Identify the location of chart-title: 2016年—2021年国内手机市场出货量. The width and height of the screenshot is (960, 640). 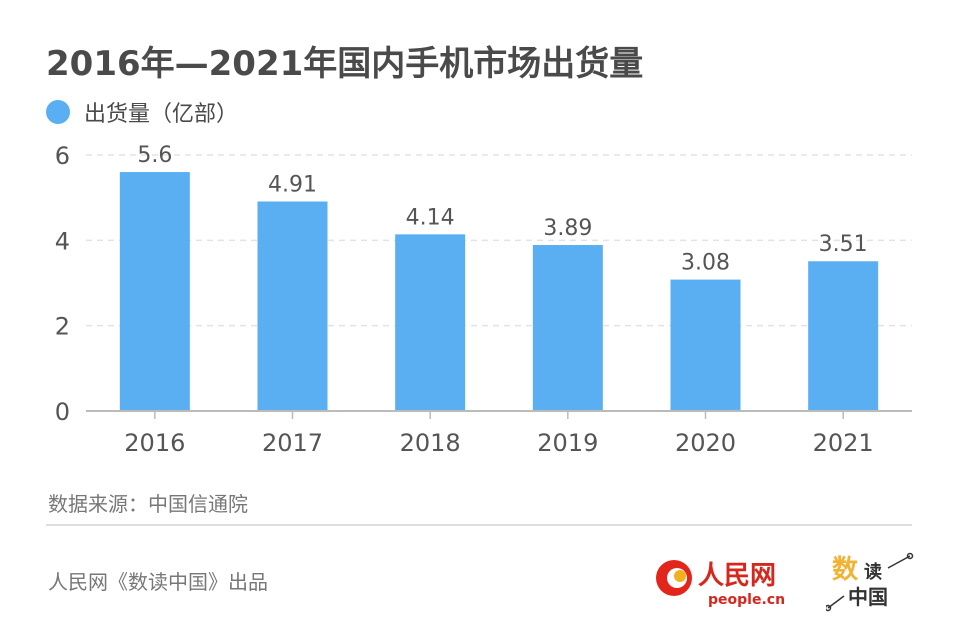
(345, 64).